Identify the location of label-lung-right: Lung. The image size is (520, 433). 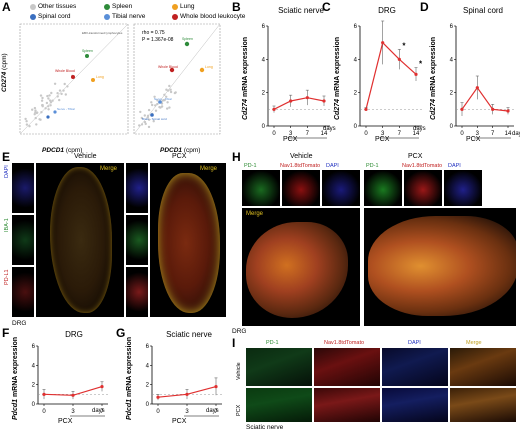
(209, 67).